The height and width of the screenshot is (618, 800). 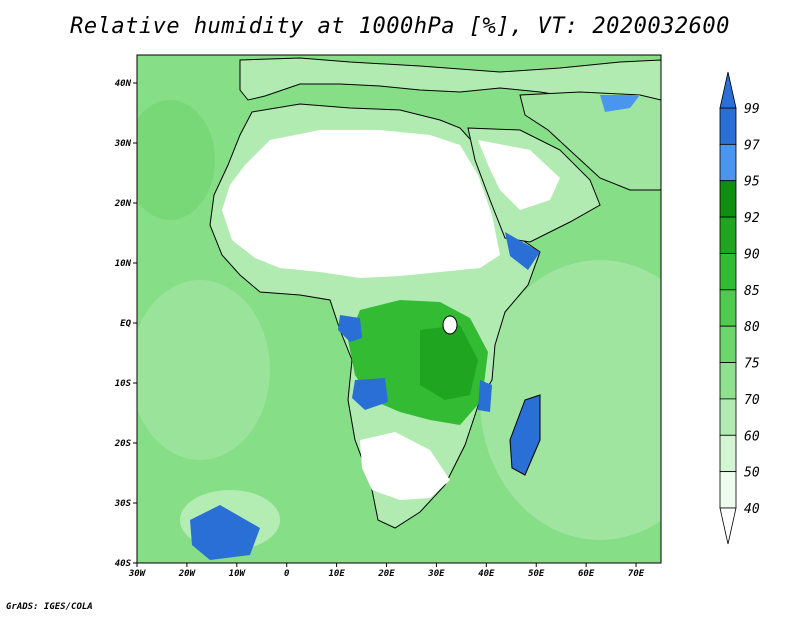 What do you see at coordinates (123, 84) in the screenshot?
I see `lat-tick-label: 40N` at bounding box center [123, 84].